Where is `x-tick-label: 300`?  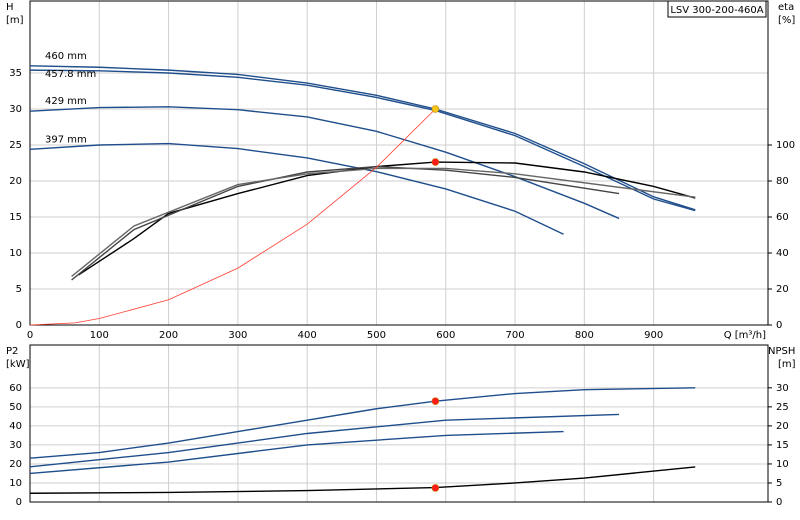
x-tick-label: 300 is located at coordinates (237, 335).